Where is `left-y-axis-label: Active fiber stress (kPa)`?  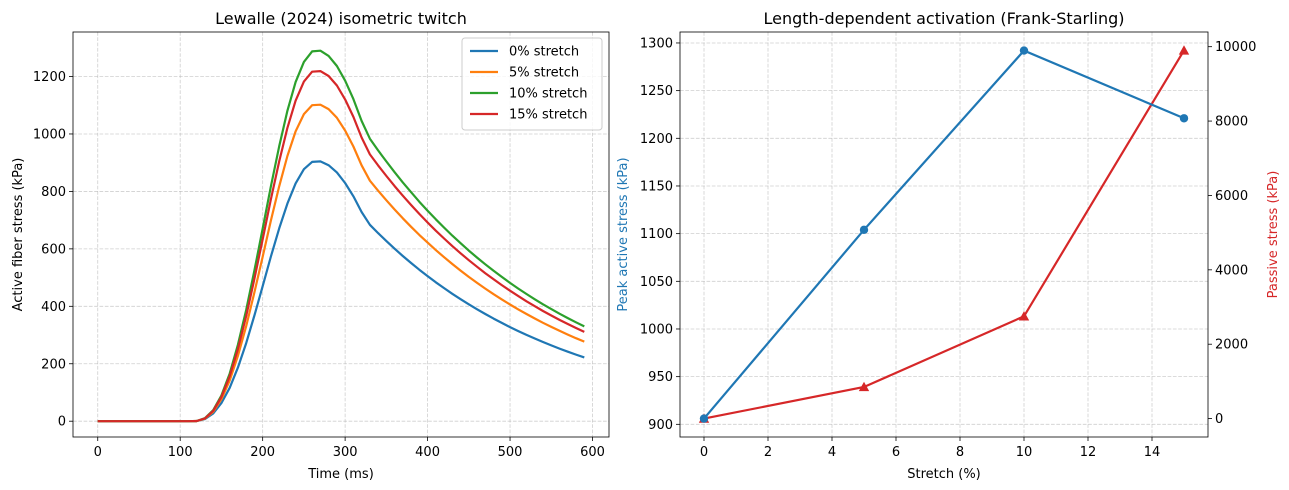
left-y-axis-label: Active fiber stress (kPa) is located at coordinates (18, 235).